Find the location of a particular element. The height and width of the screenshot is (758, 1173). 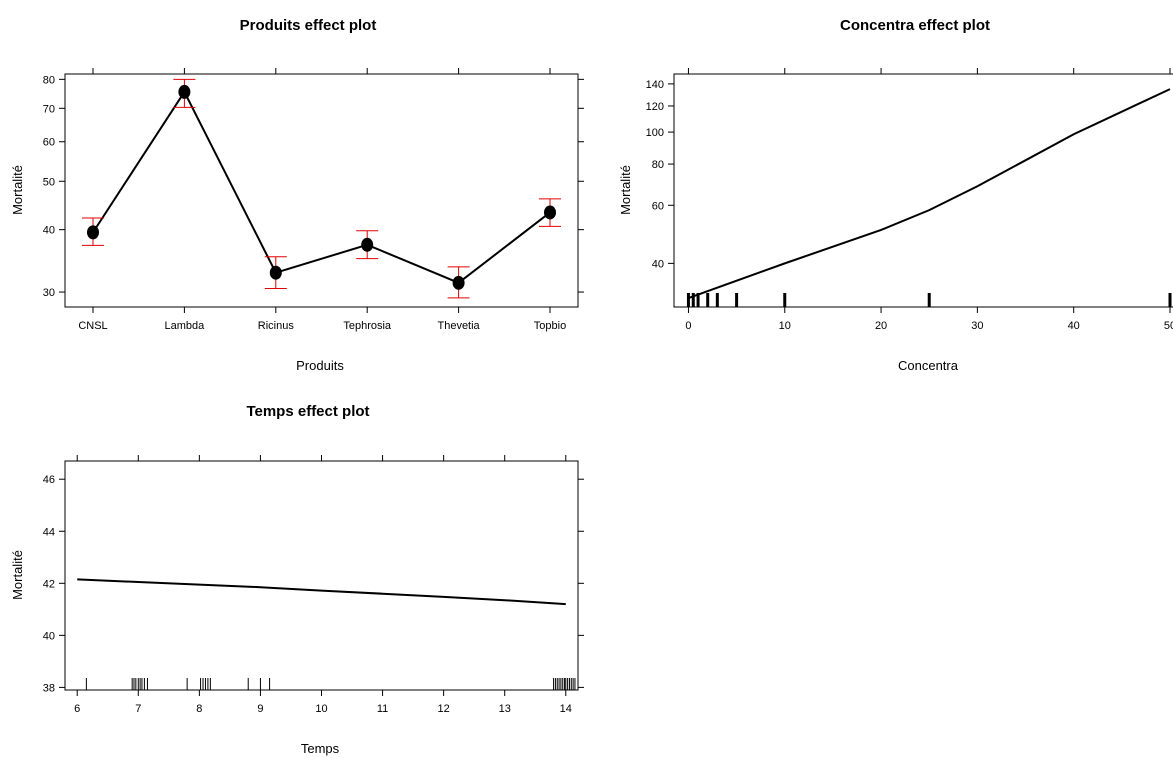

concentra-title: Concentra effect plot is located at coordinates (915, 25).